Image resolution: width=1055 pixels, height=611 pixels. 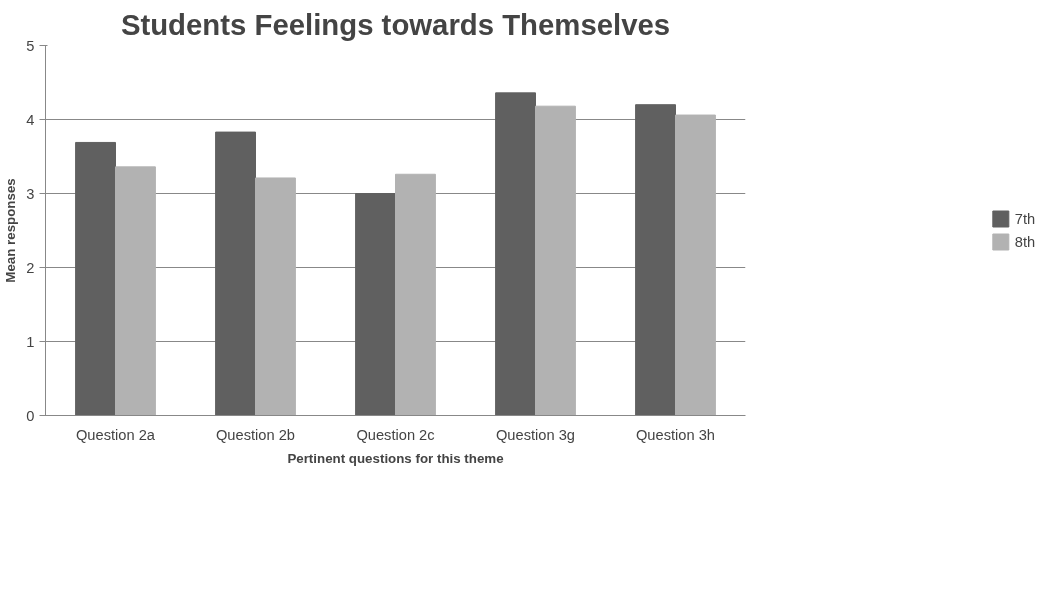 What do you see at coordinates (30, 415) in the screenshot?
I see `y-tick-label: 0` at bounding box center [30, 415].